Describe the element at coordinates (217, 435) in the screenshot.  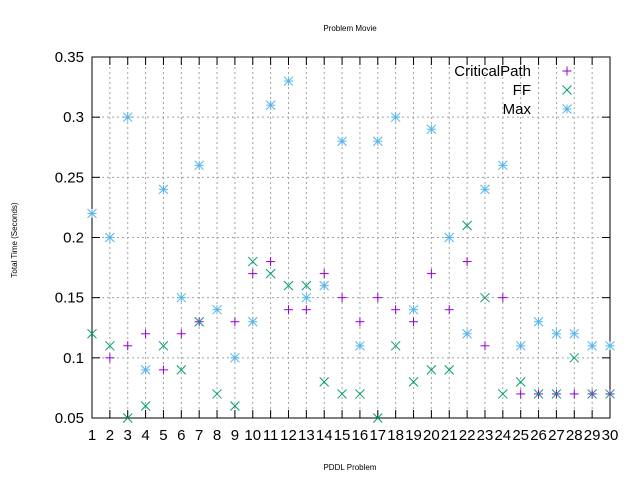
I see `x-tick-label: 8` at that location.